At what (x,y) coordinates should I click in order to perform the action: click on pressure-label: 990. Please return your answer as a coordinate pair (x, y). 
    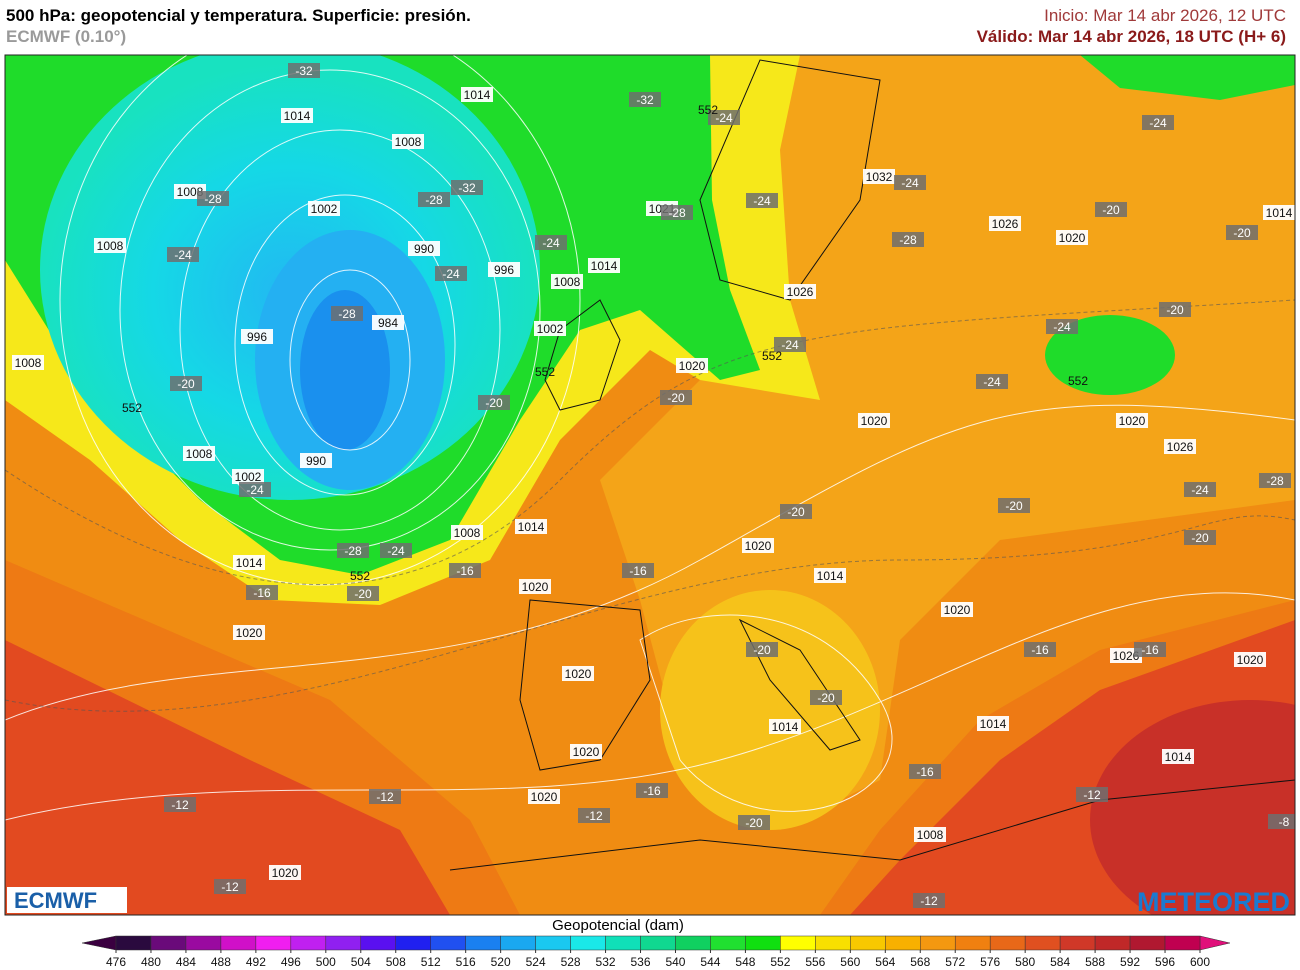
    Looking at the image, I should click on (316, 461).